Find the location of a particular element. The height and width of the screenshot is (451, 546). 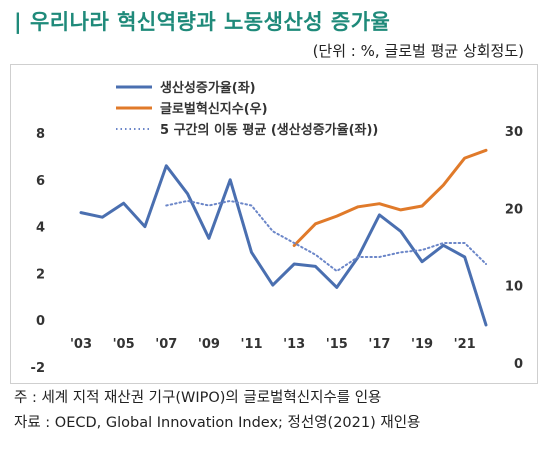

y-left-tick-label: 4 is located at coordinates (40, 228).